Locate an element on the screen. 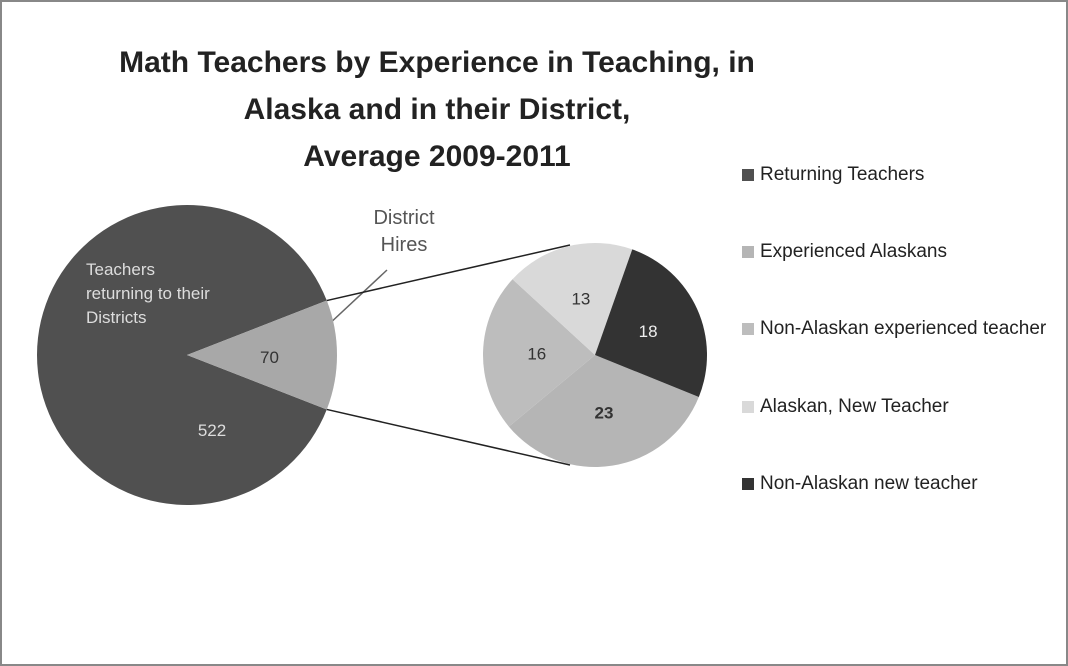 This screenshot has width=1068, height=666. data-label: 18 is located at coordinates (648, 331).